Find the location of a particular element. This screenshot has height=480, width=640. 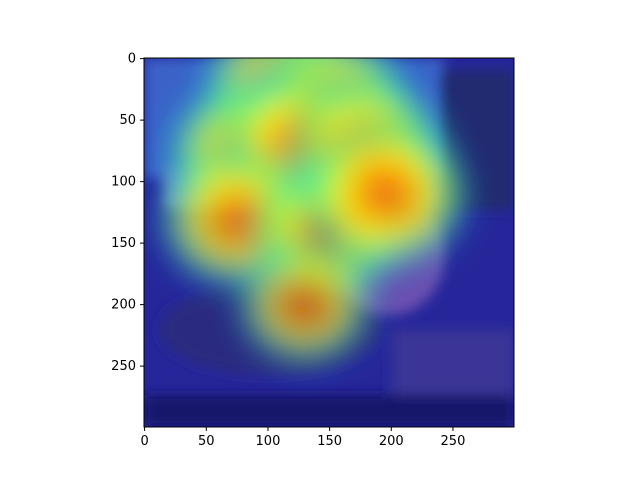

x-tick-label: 200 is located at coordinates (391, 441).